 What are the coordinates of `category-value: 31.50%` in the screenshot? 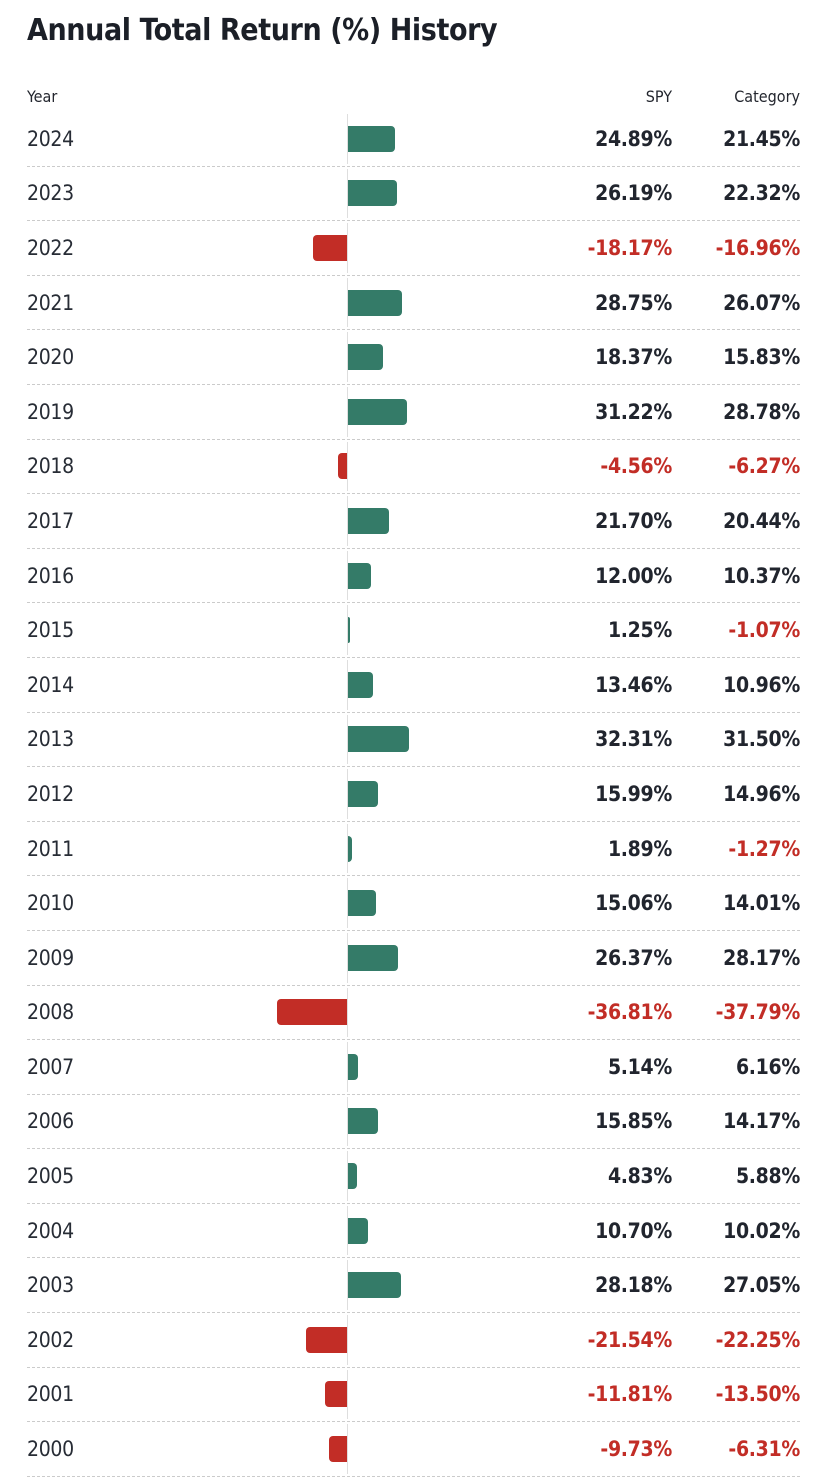 It's located at (761, 739).